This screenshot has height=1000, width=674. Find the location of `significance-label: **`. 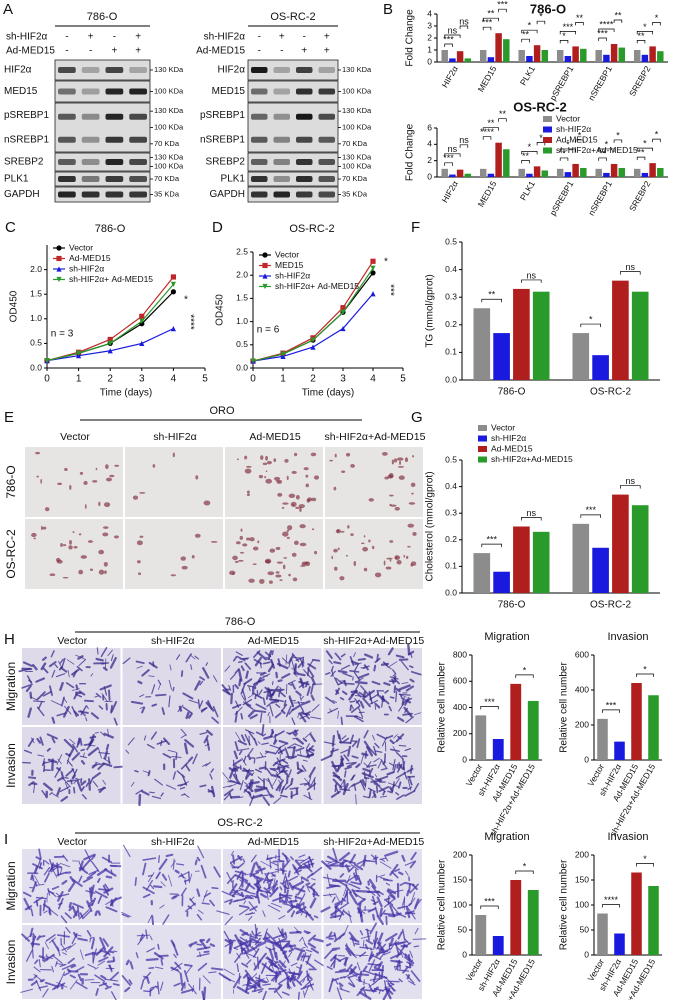

significance-label: ** is located at coordinates (491, 123).